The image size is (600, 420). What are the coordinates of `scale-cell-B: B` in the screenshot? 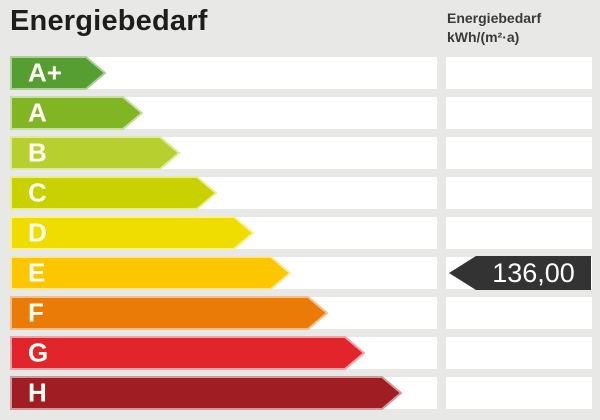 It's located at (223, 153).